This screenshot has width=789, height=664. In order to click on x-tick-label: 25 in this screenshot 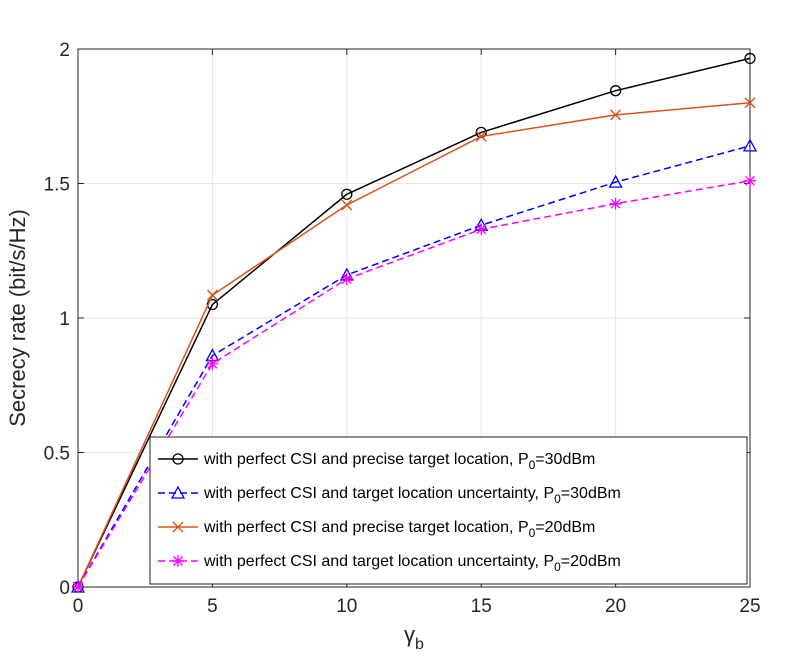, I will do `click(749, 606)`.